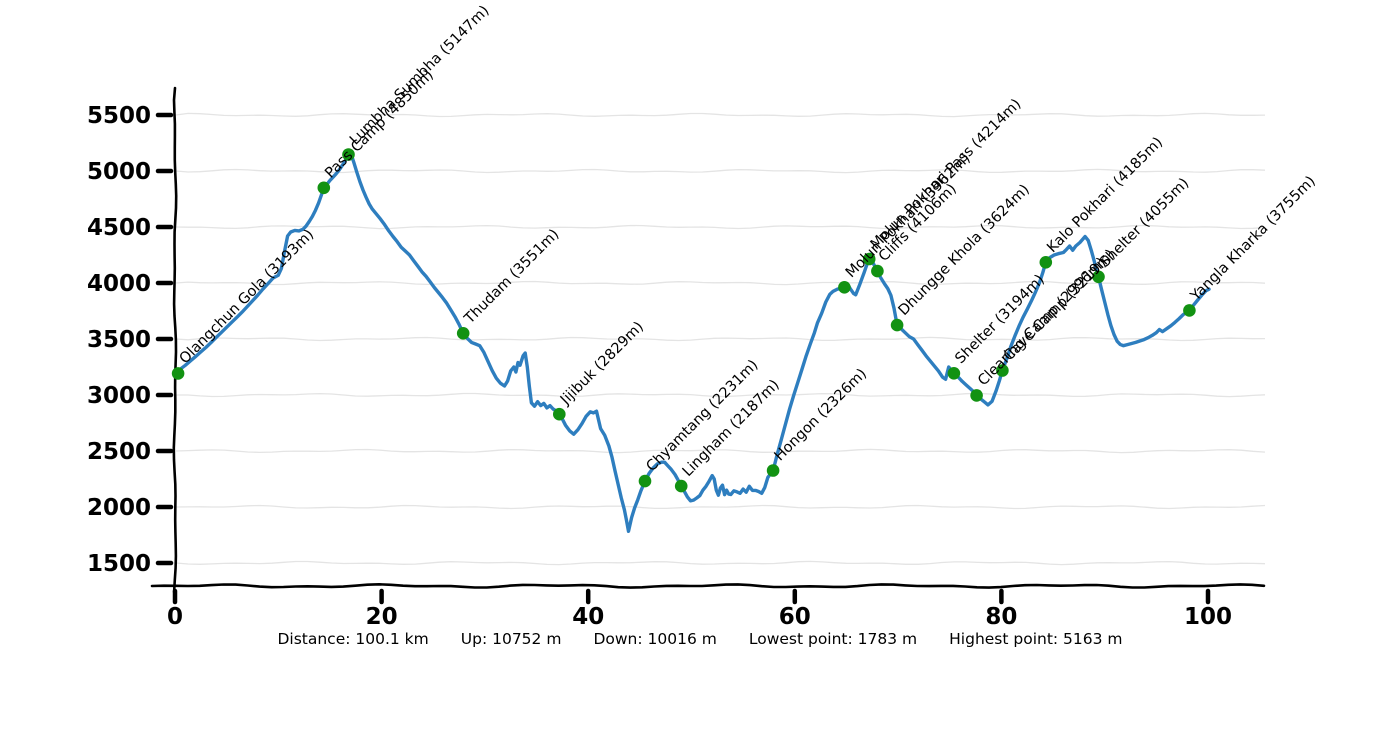 The image size is (1400, 750). Describe the element at coordinates (119, 284) in the screenshot. I see `y-tick-label: 4000` at that location.